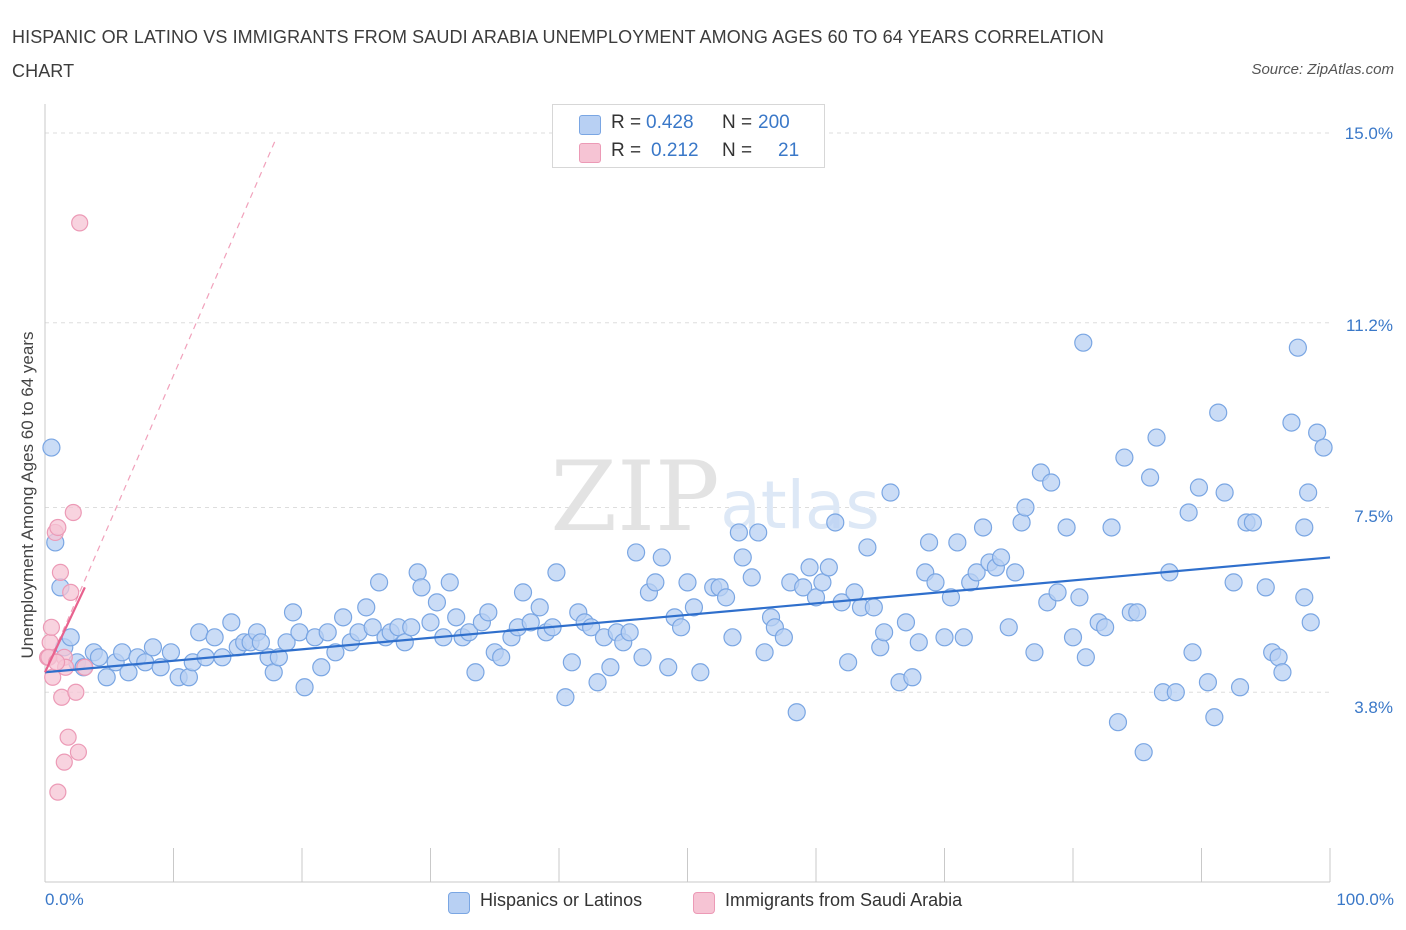 Image resolution: width=1406 pixels, height=930 pixels. I want to click on pink-swatch, so click(590, 153).